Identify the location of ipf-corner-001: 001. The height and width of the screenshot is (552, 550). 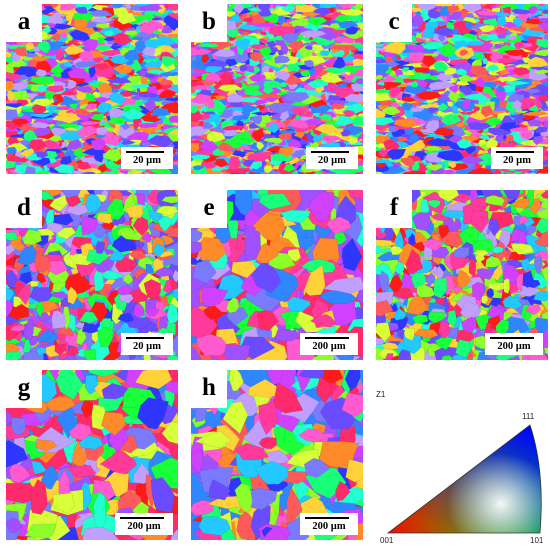
(387, 540).